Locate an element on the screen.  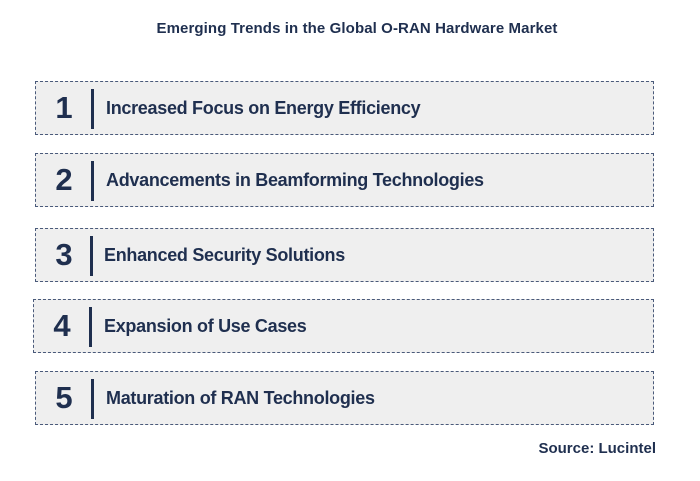
source-note: Source: Lucintel is located at coordinates (597, 448).